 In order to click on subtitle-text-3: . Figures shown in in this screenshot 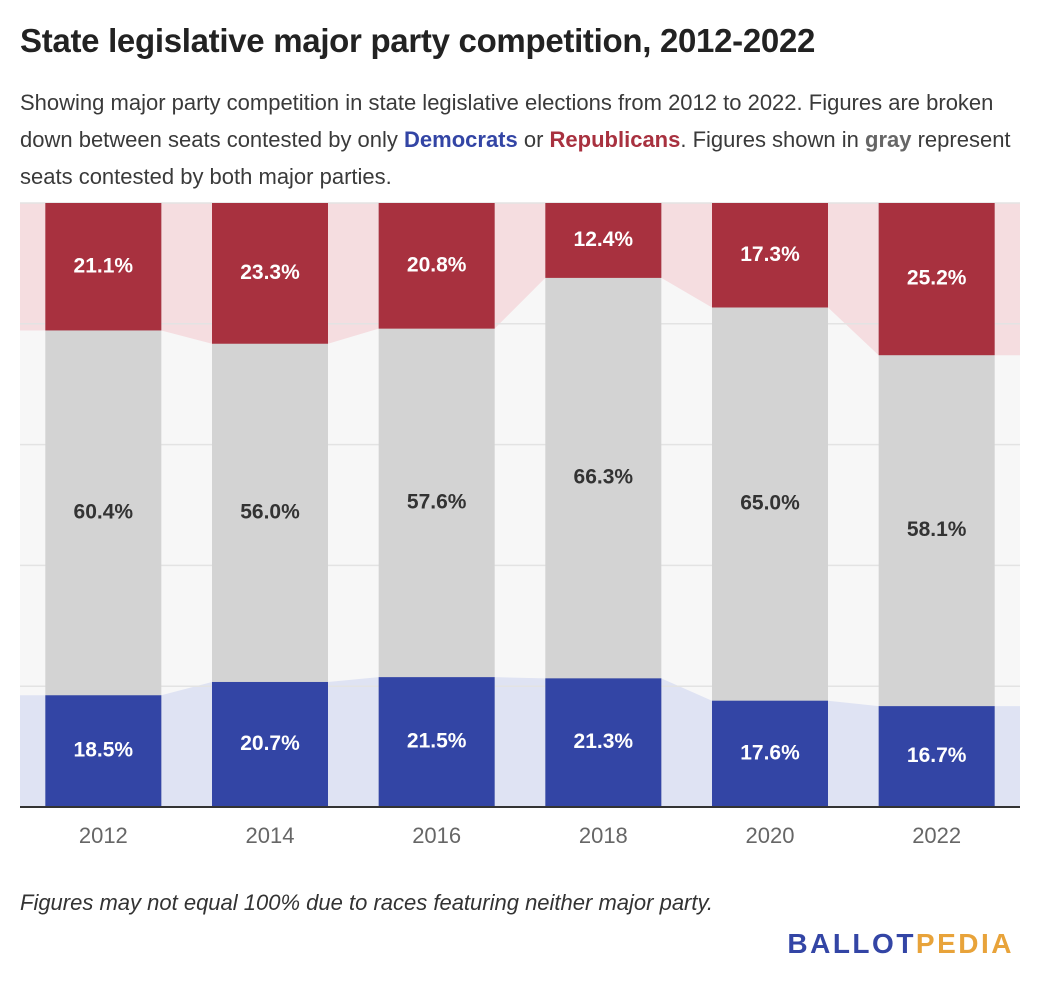, I will do `click(772, 139)`.